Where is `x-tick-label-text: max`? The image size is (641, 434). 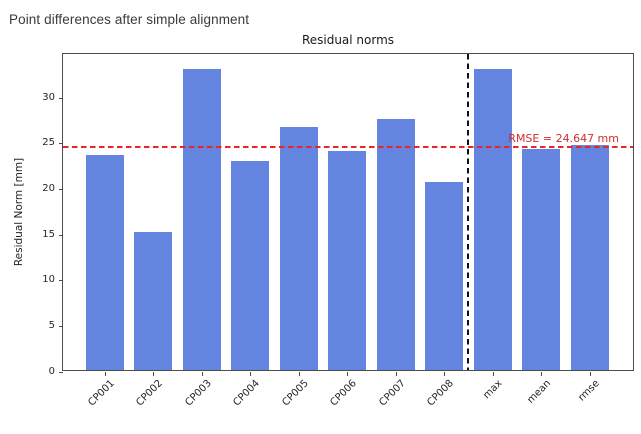
x-tick-label-text: max is located at coordinates (493, 390).